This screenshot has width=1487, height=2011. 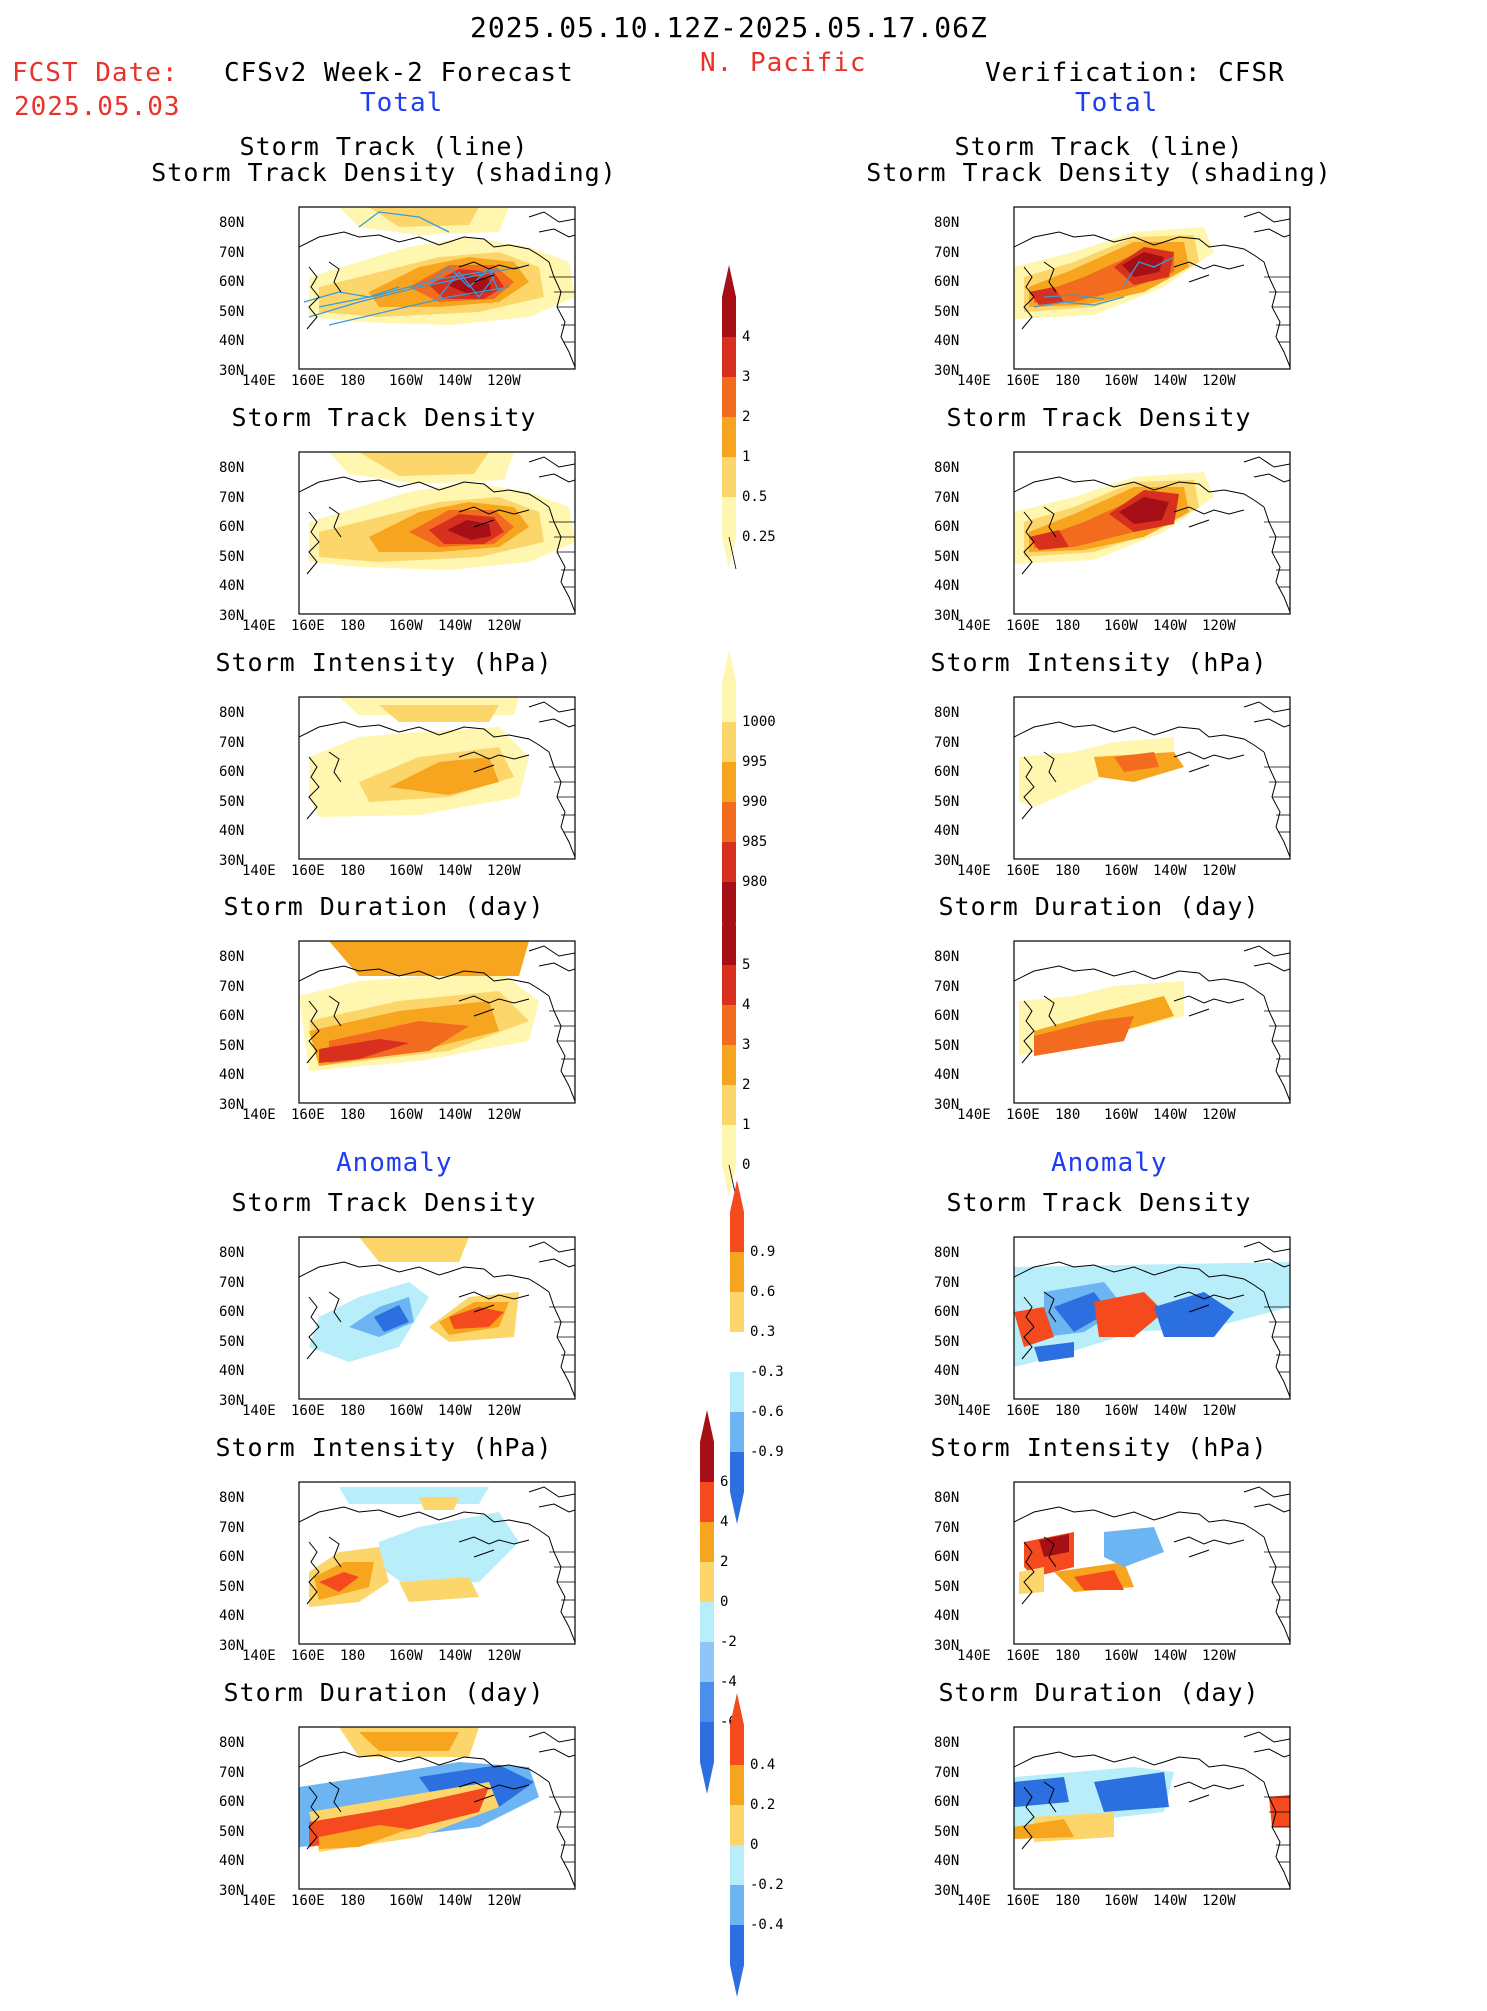 What do you see at coordinates (399, 73) in the screenshot?
I see `left-column-title: CFSv2 Week-2 Forecast` at bounding box center [399, 73].